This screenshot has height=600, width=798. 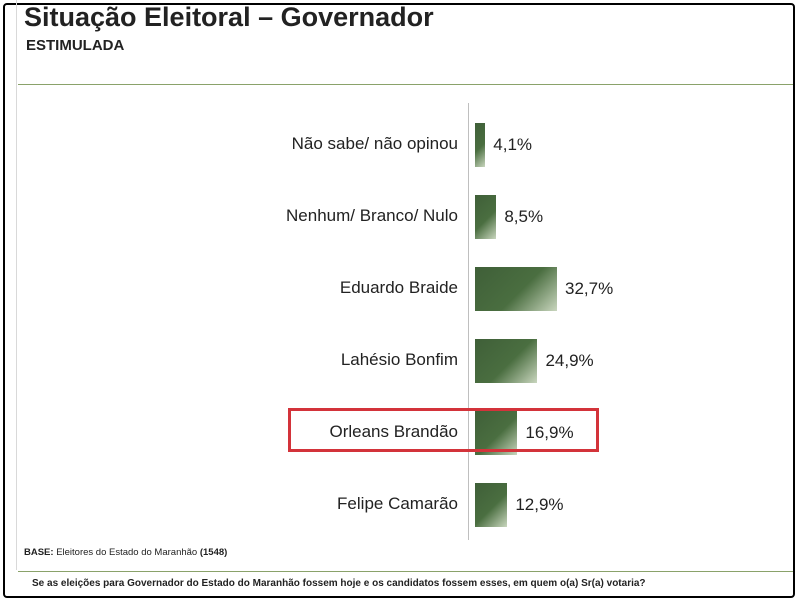 I want to click on base-text: Eleitores do Estado do Maranhão, so click(x=127, y=552).